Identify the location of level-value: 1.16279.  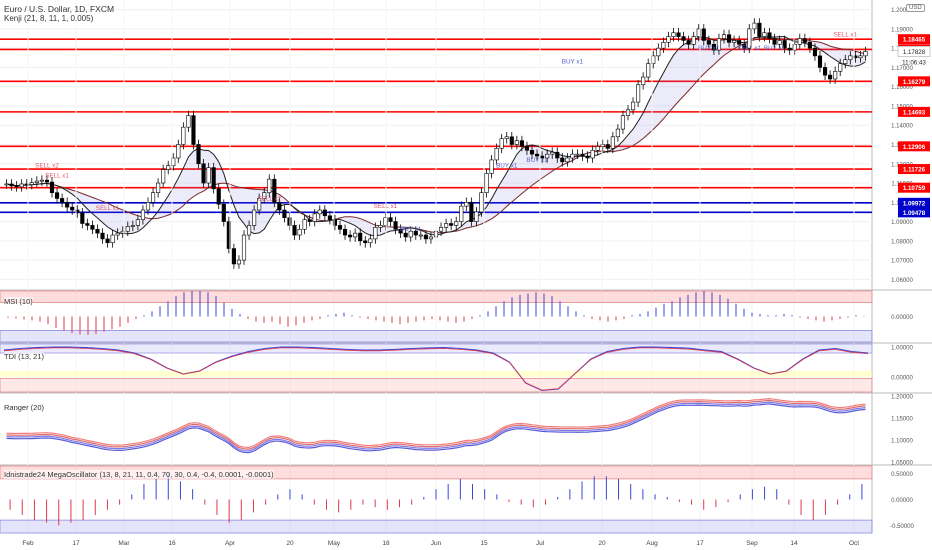
(914, 82).